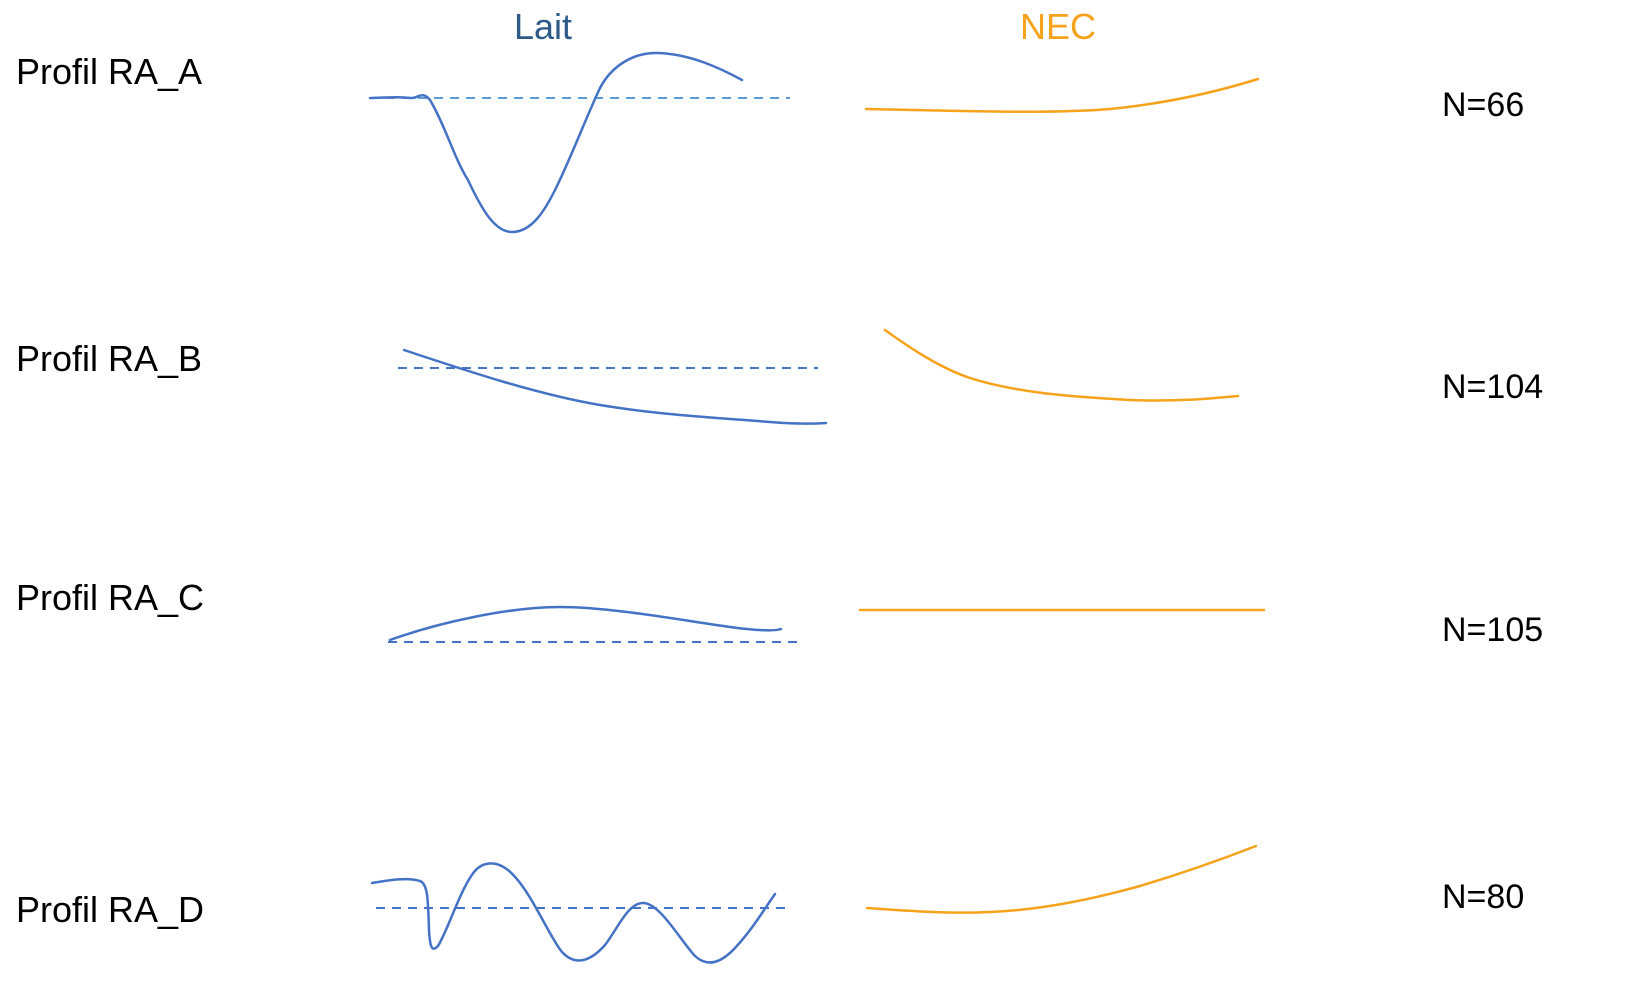 The height and width of the screenshot is (1008, 1645). I want to click on profile-count-b: N=104, so click(1493, 387).